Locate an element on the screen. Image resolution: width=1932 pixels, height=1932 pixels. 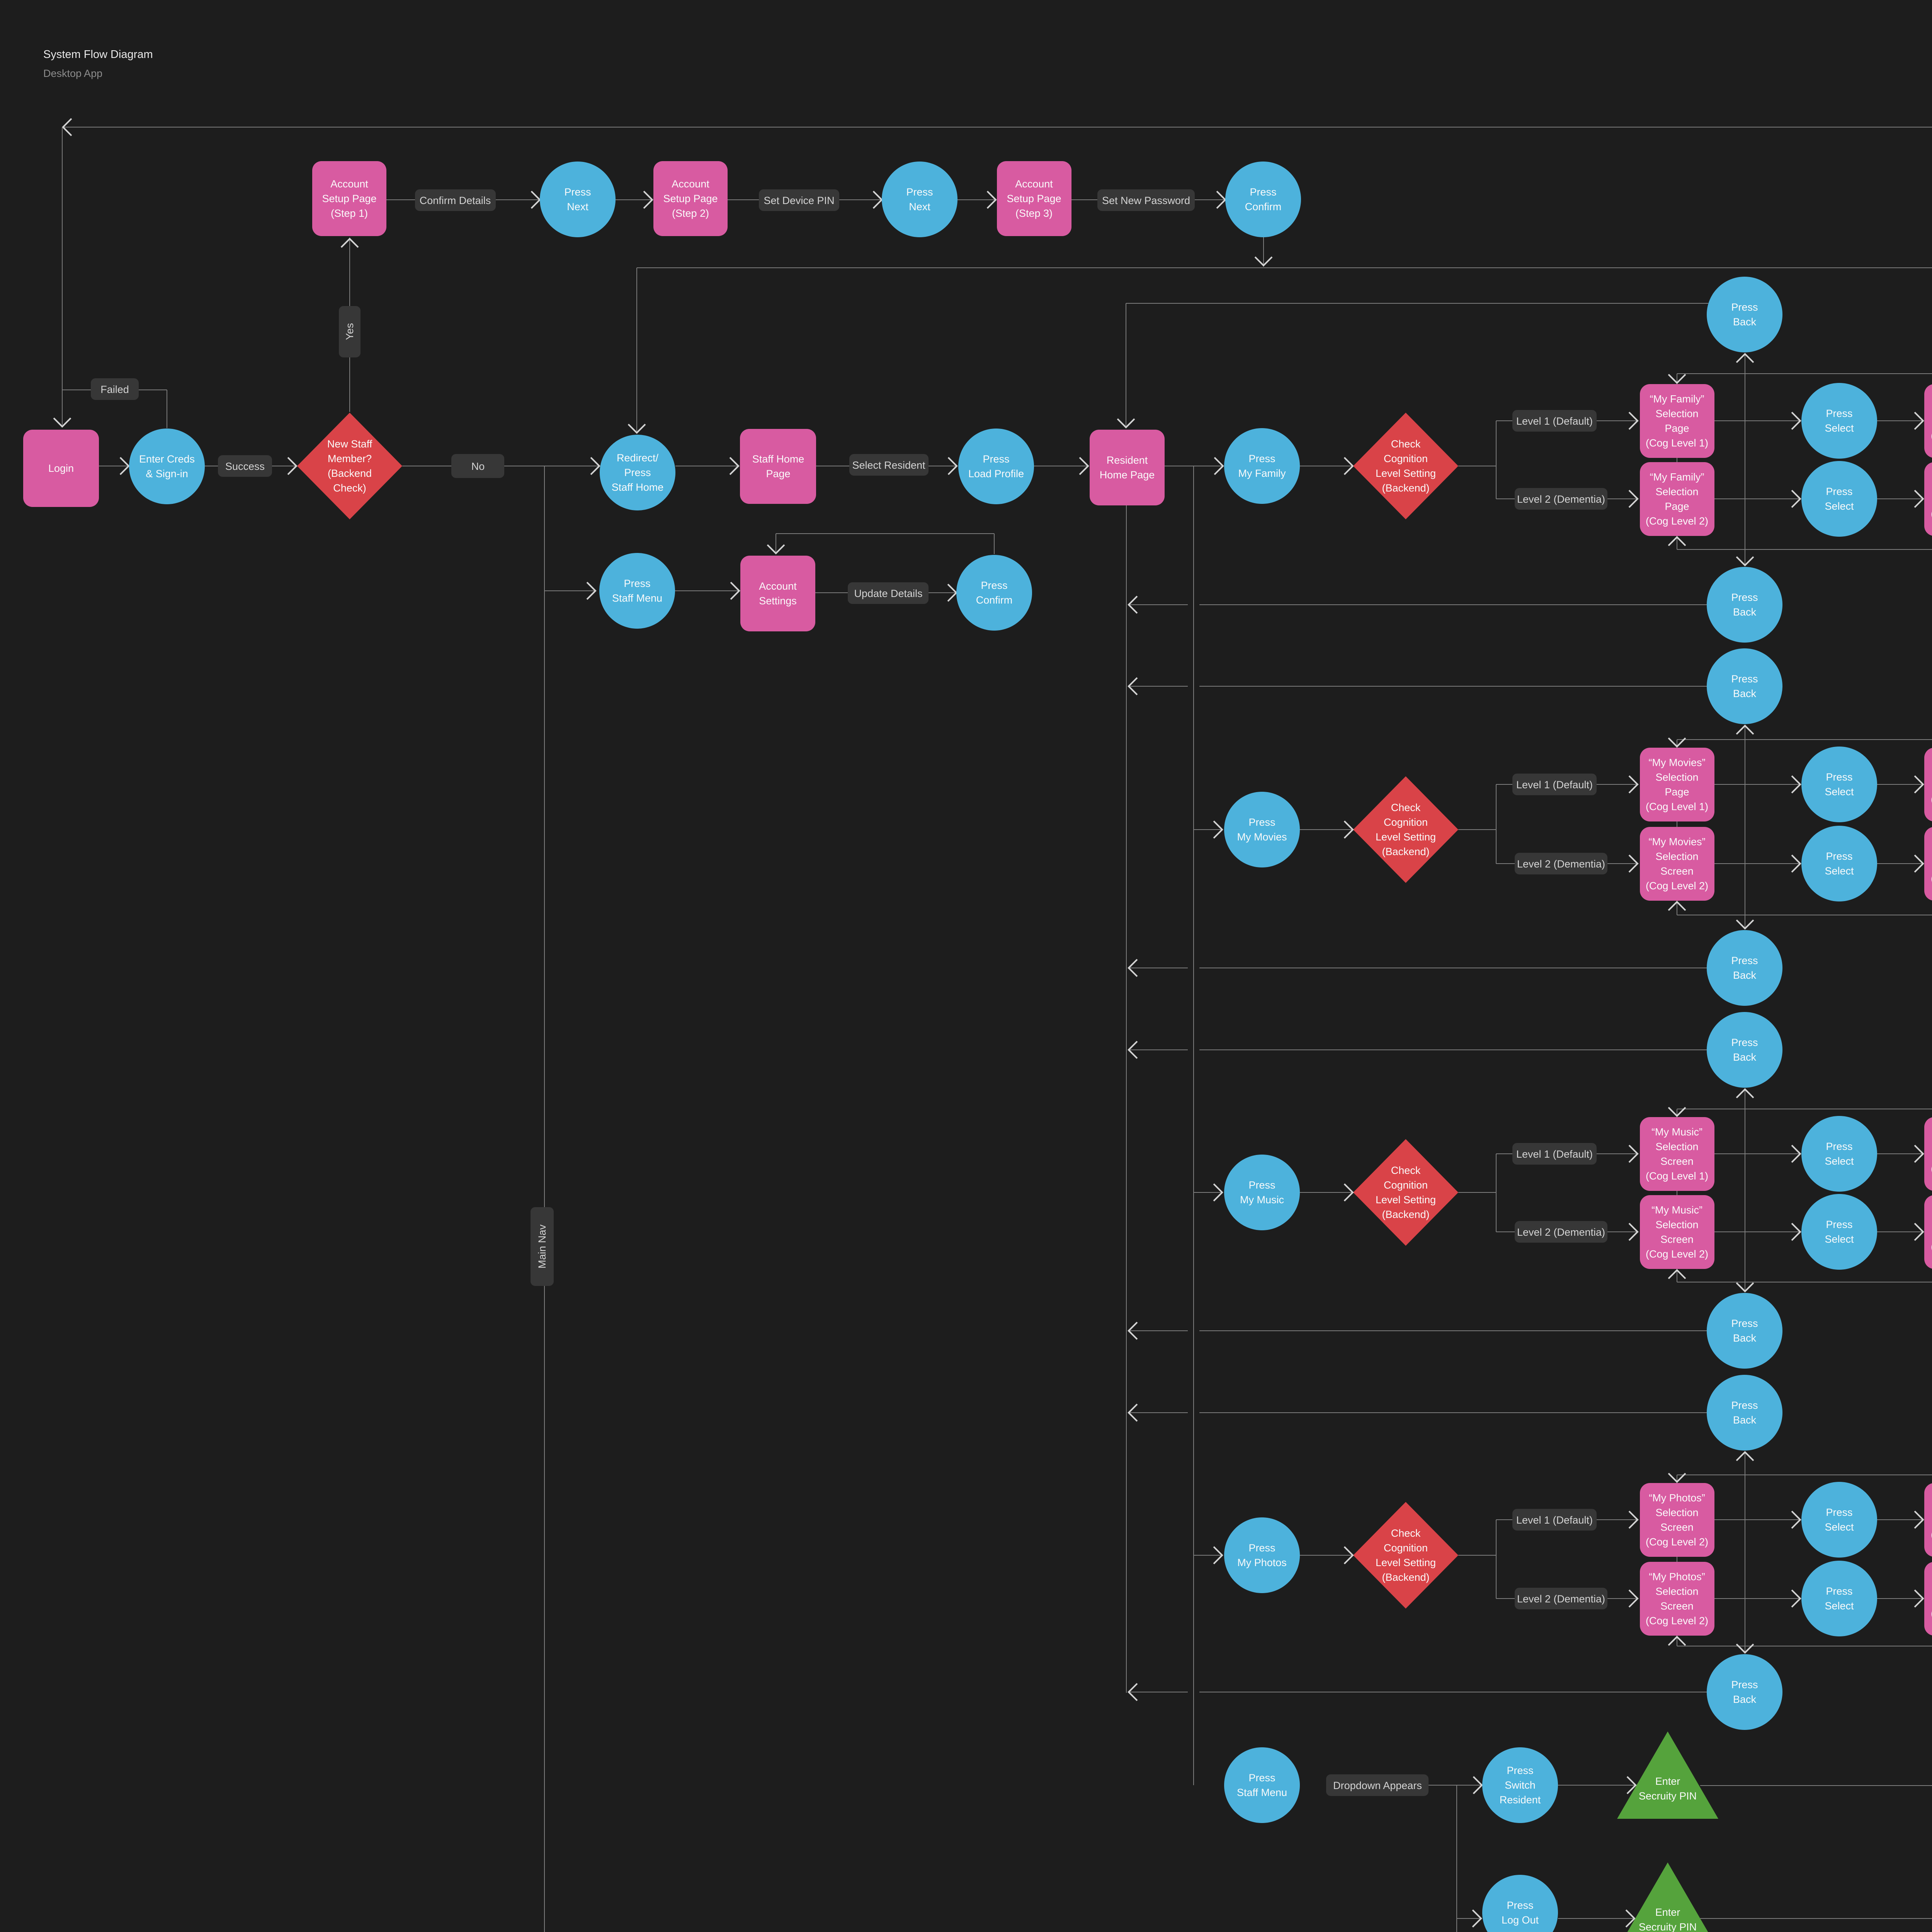
svg-text: My Photos is located at coordinates (1262, 1562).